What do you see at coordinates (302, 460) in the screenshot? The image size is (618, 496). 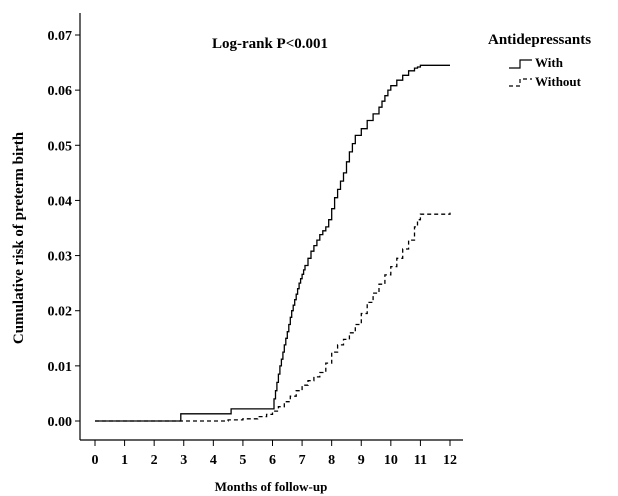 I see `x-tick-label: 7` at bounding box center [302, 460].